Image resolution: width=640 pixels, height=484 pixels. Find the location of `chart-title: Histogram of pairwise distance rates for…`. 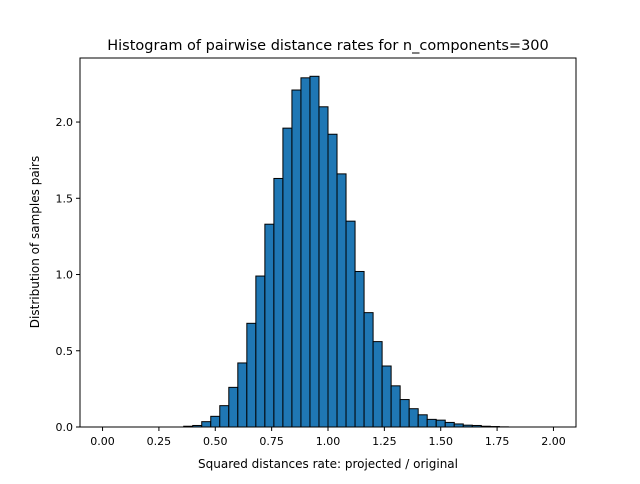

chart-title: Histogram of pairwise distance rates for… is located at coordinates (328, 46).